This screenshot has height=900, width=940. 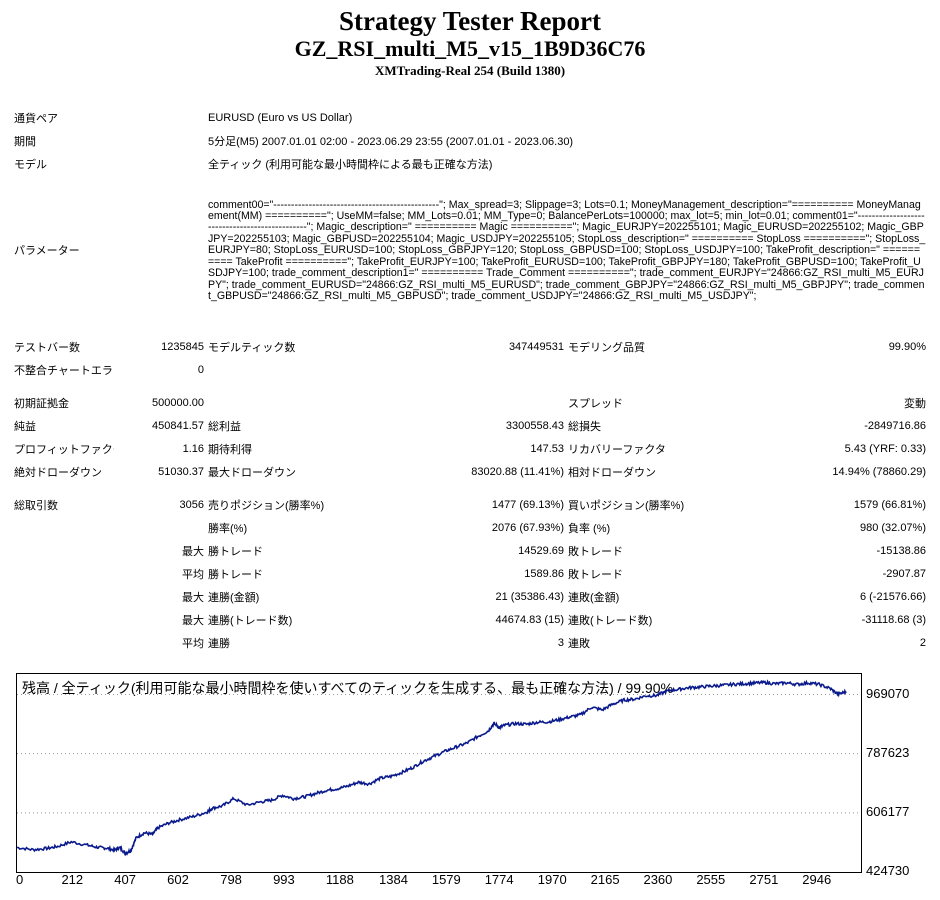 What do you see at coordinates (541, 550) in the screenshot?
I see `largest-win-value: 14529.69` at bounding box center [541, 550].